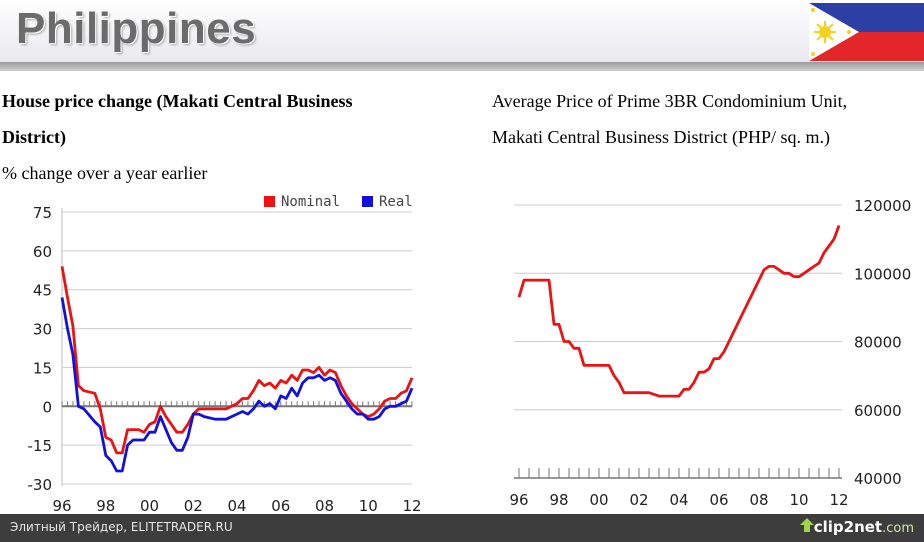 This screenshot has height=542, width=924. I want to click on y-tick-label: 60, so click(42, 252).